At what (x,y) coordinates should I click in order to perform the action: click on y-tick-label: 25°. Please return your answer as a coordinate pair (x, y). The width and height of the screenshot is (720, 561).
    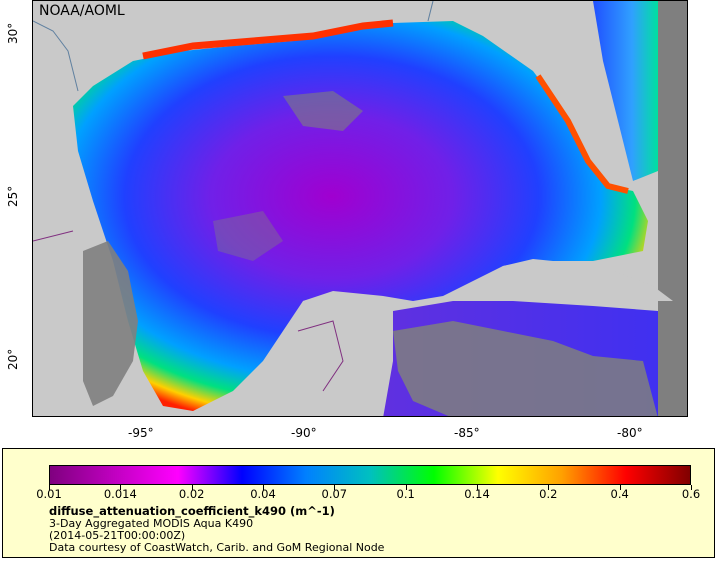
    Looking at the image, I should click on (13, 196).